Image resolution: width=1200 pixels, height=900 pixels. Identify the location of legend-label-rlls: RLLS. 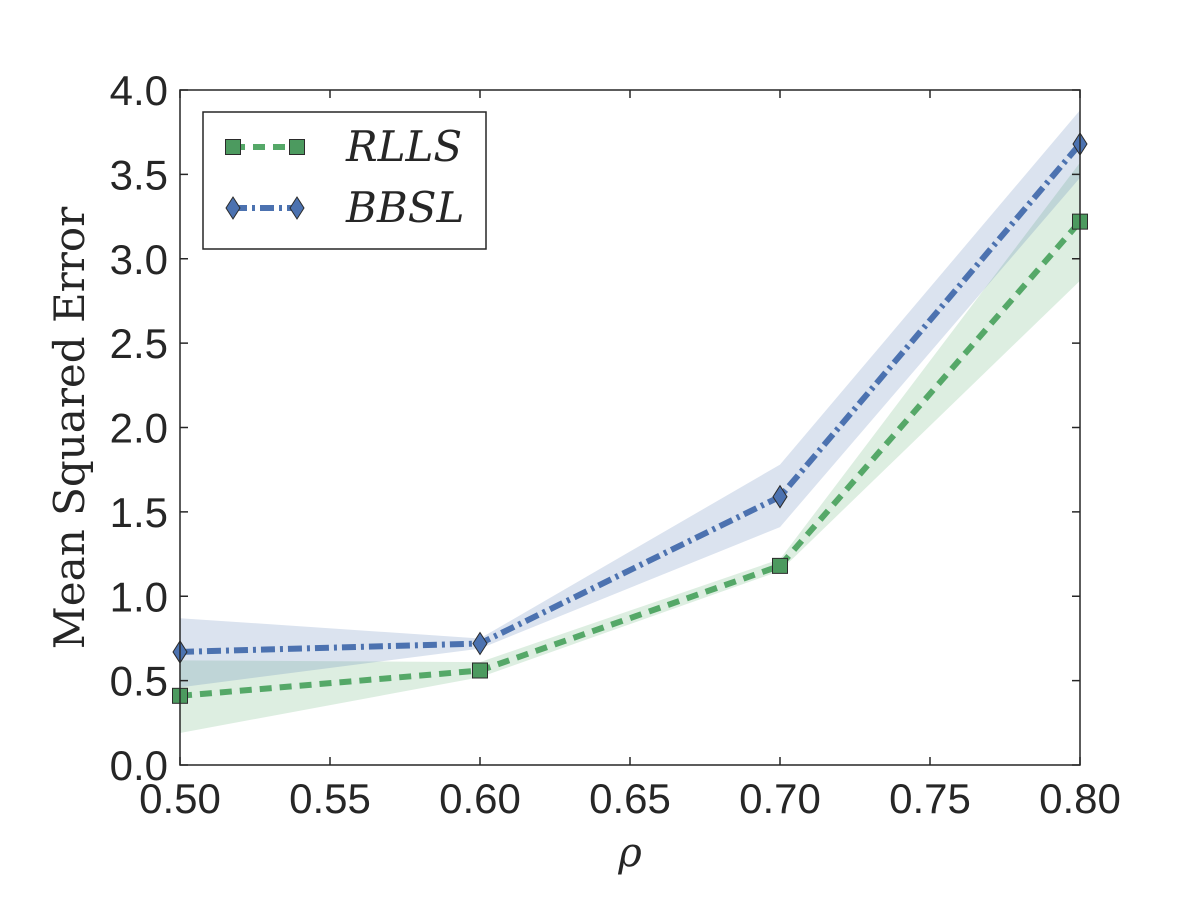
(403, 146).